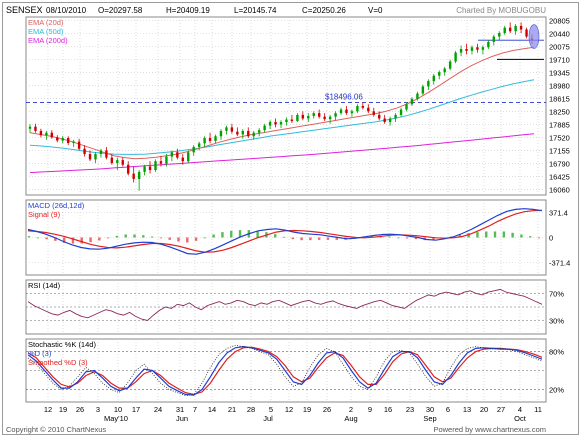  I want to click on xtick-label-24: 27, so click(501, 409).